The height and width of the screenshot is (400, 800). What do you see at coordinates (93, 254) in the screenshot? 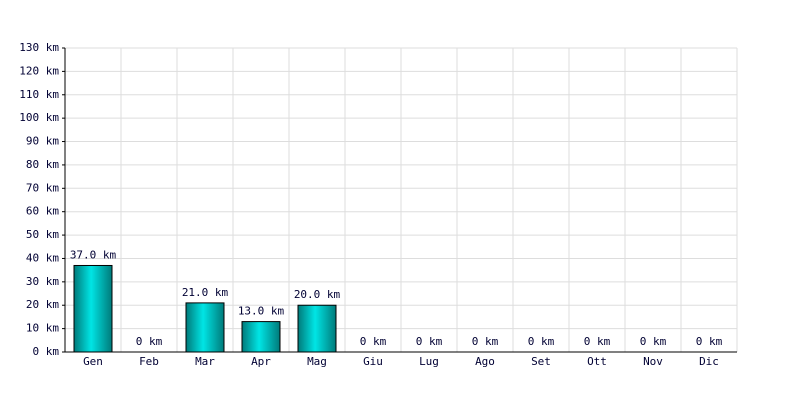
I see `data-label: 37.0 km` at bounding box center [93, 254].